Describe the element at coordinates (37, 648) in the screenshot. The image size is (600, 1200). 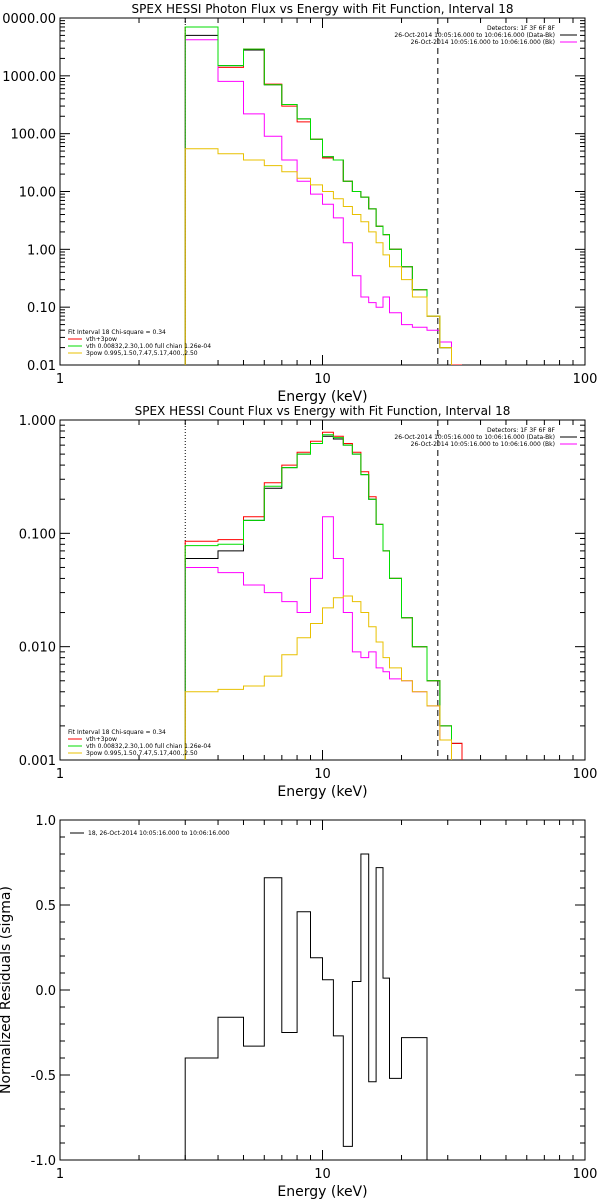
I see `y-tick-label: 0.010` at that location.